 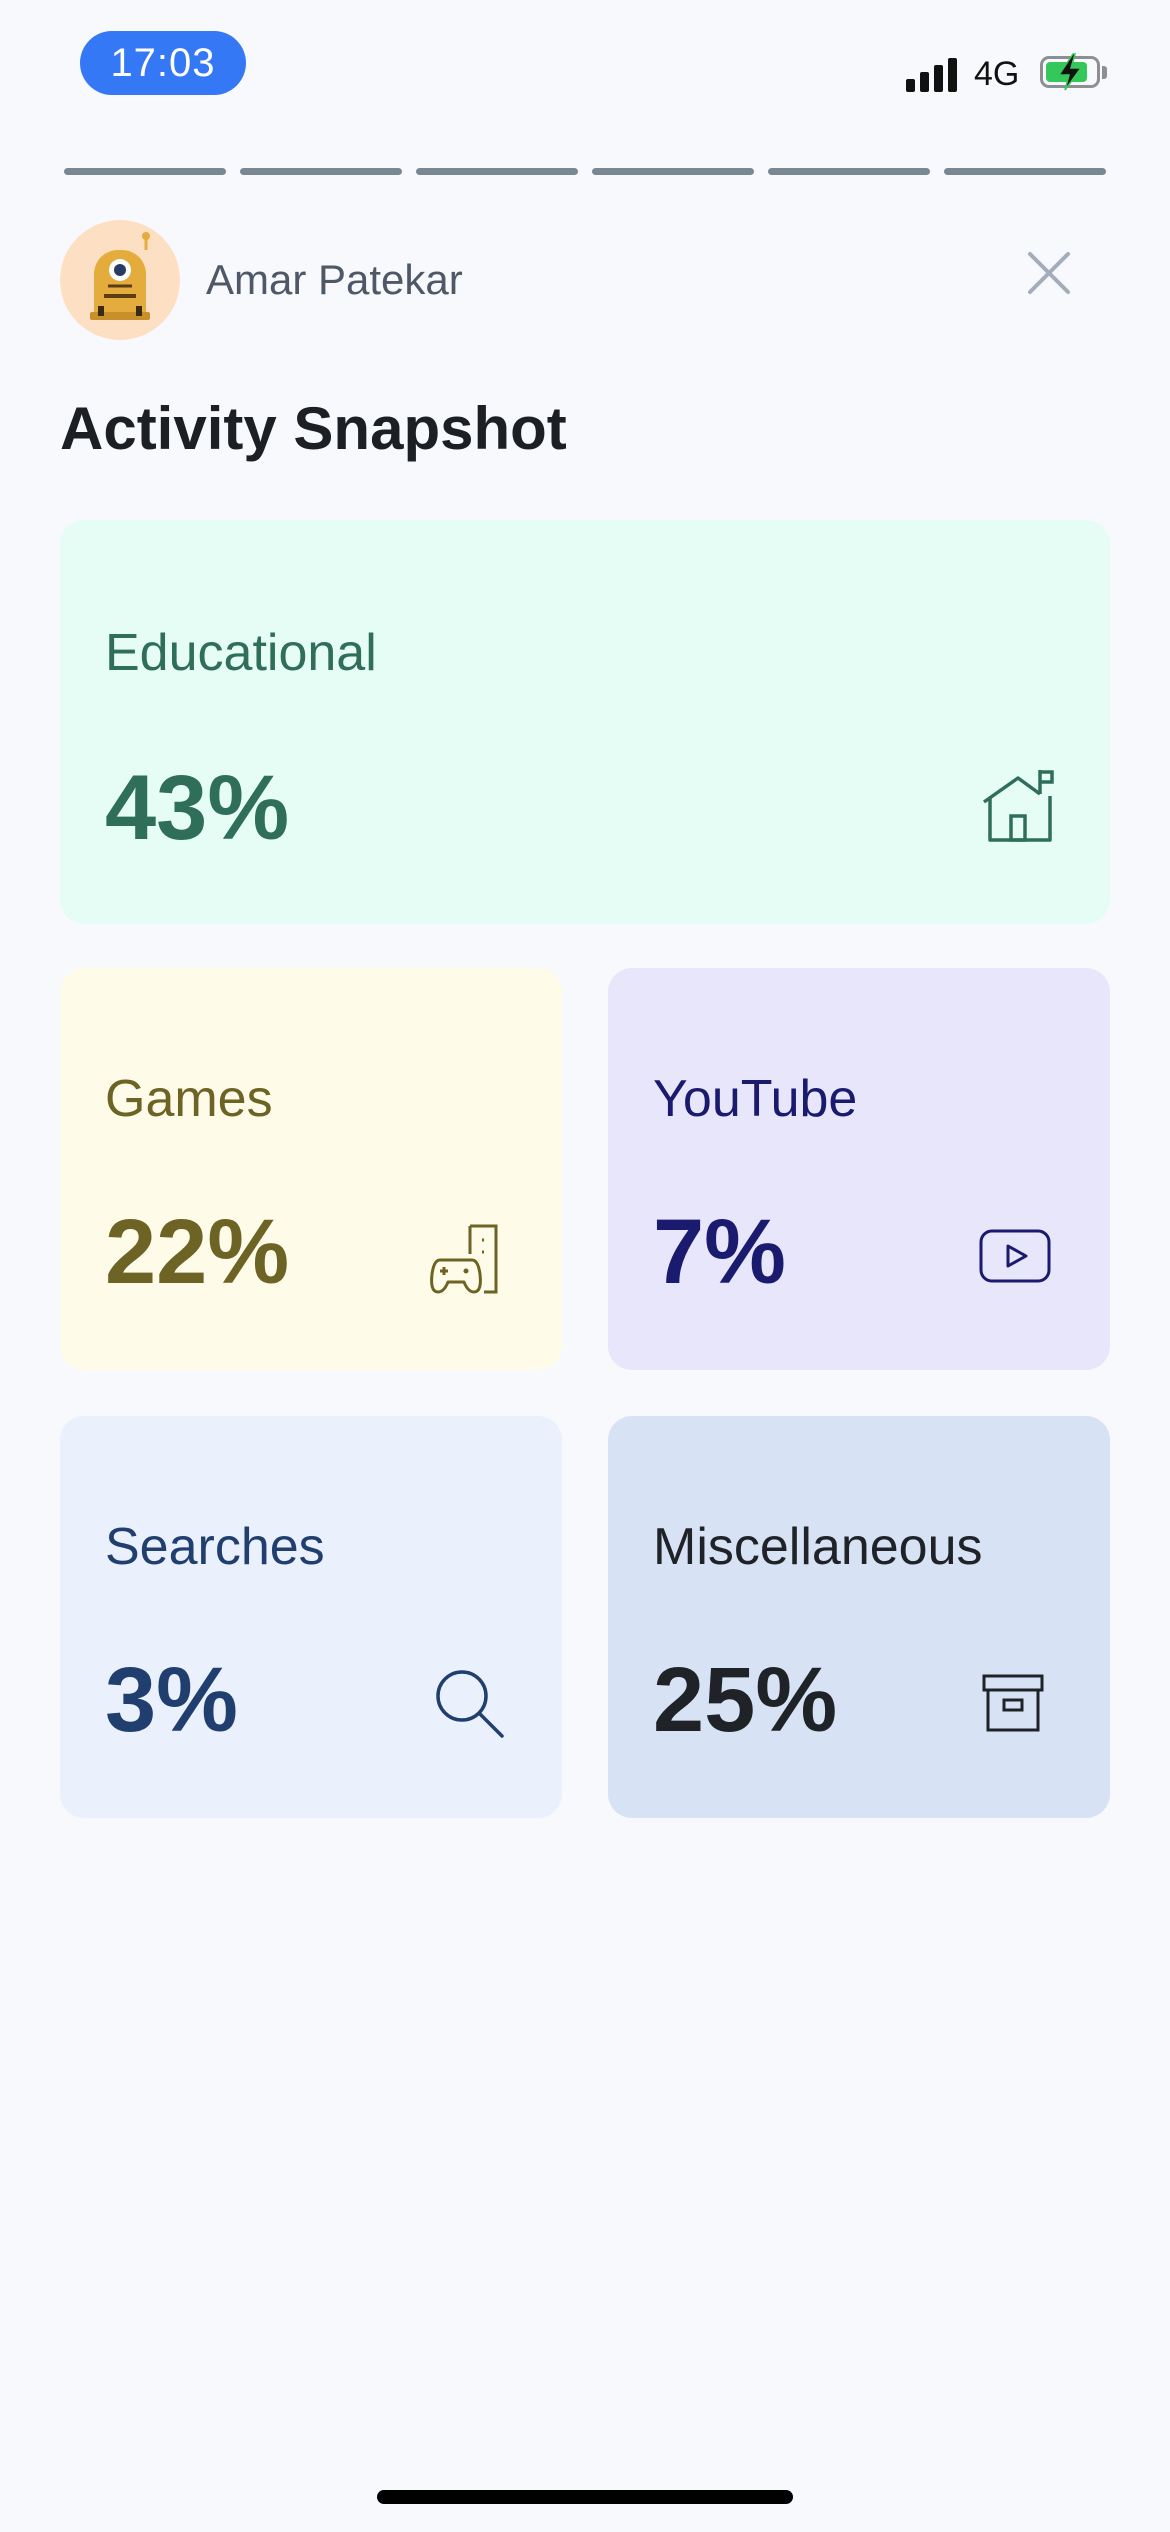 I want to click on archive-box-icon, so click(x=1013, y=1703).